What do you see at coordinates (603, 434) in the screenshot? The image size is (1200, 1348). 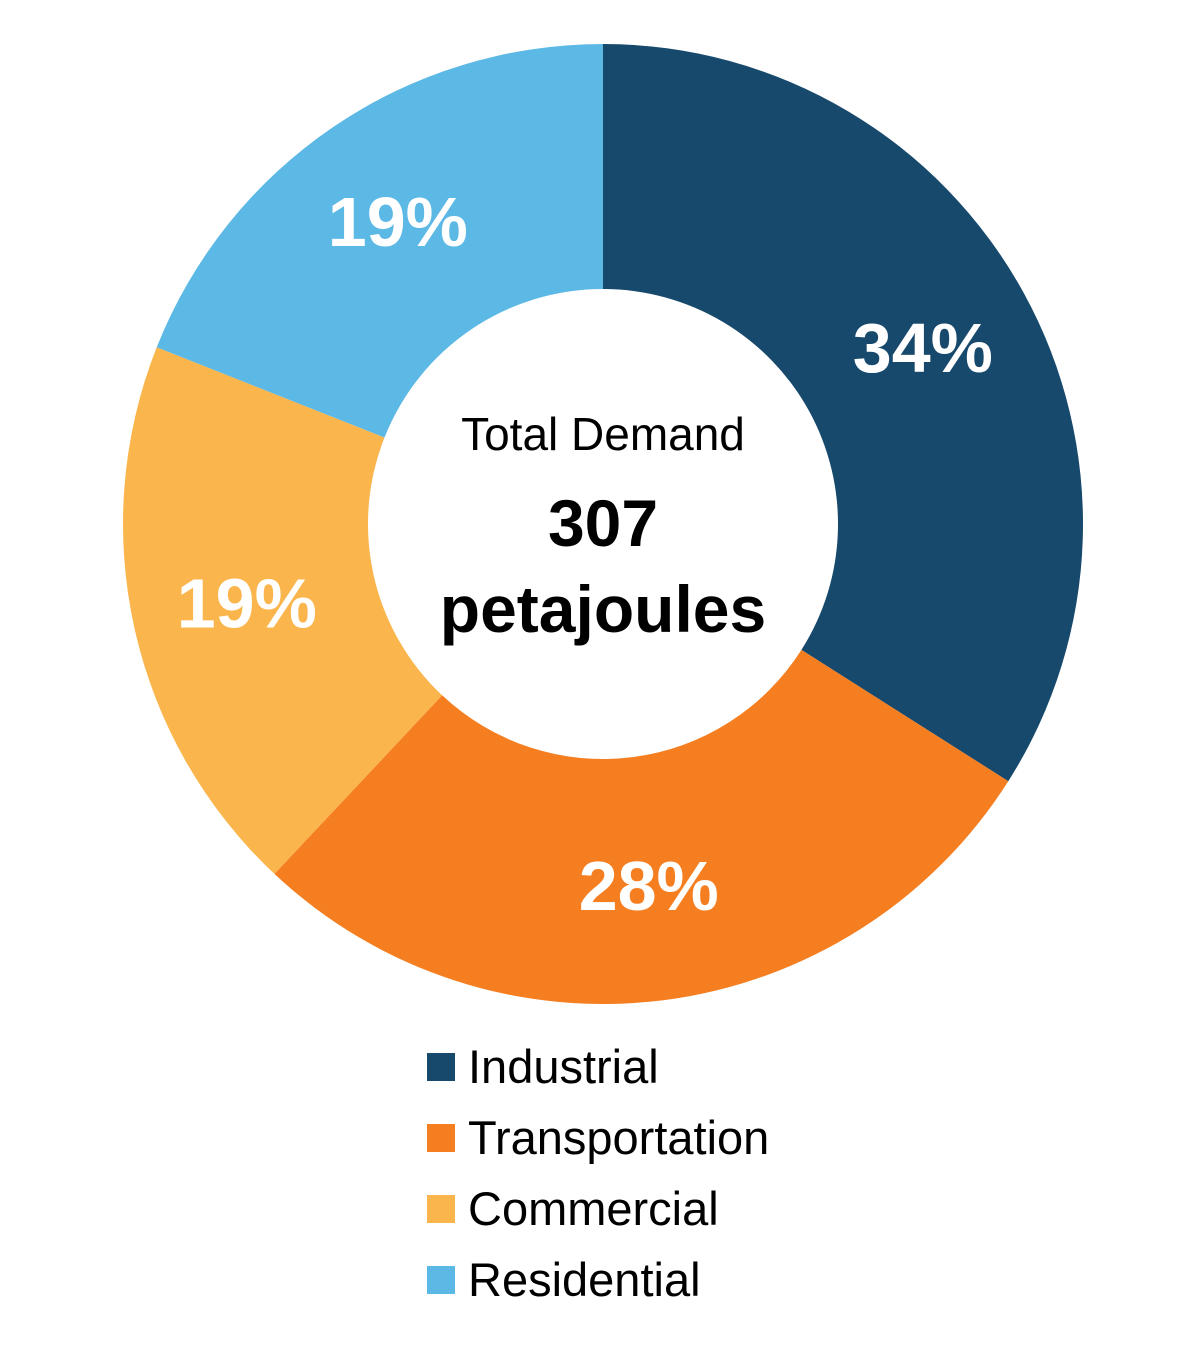 I see `center-label-title: Total Demand` at bounding box center [603, 434].